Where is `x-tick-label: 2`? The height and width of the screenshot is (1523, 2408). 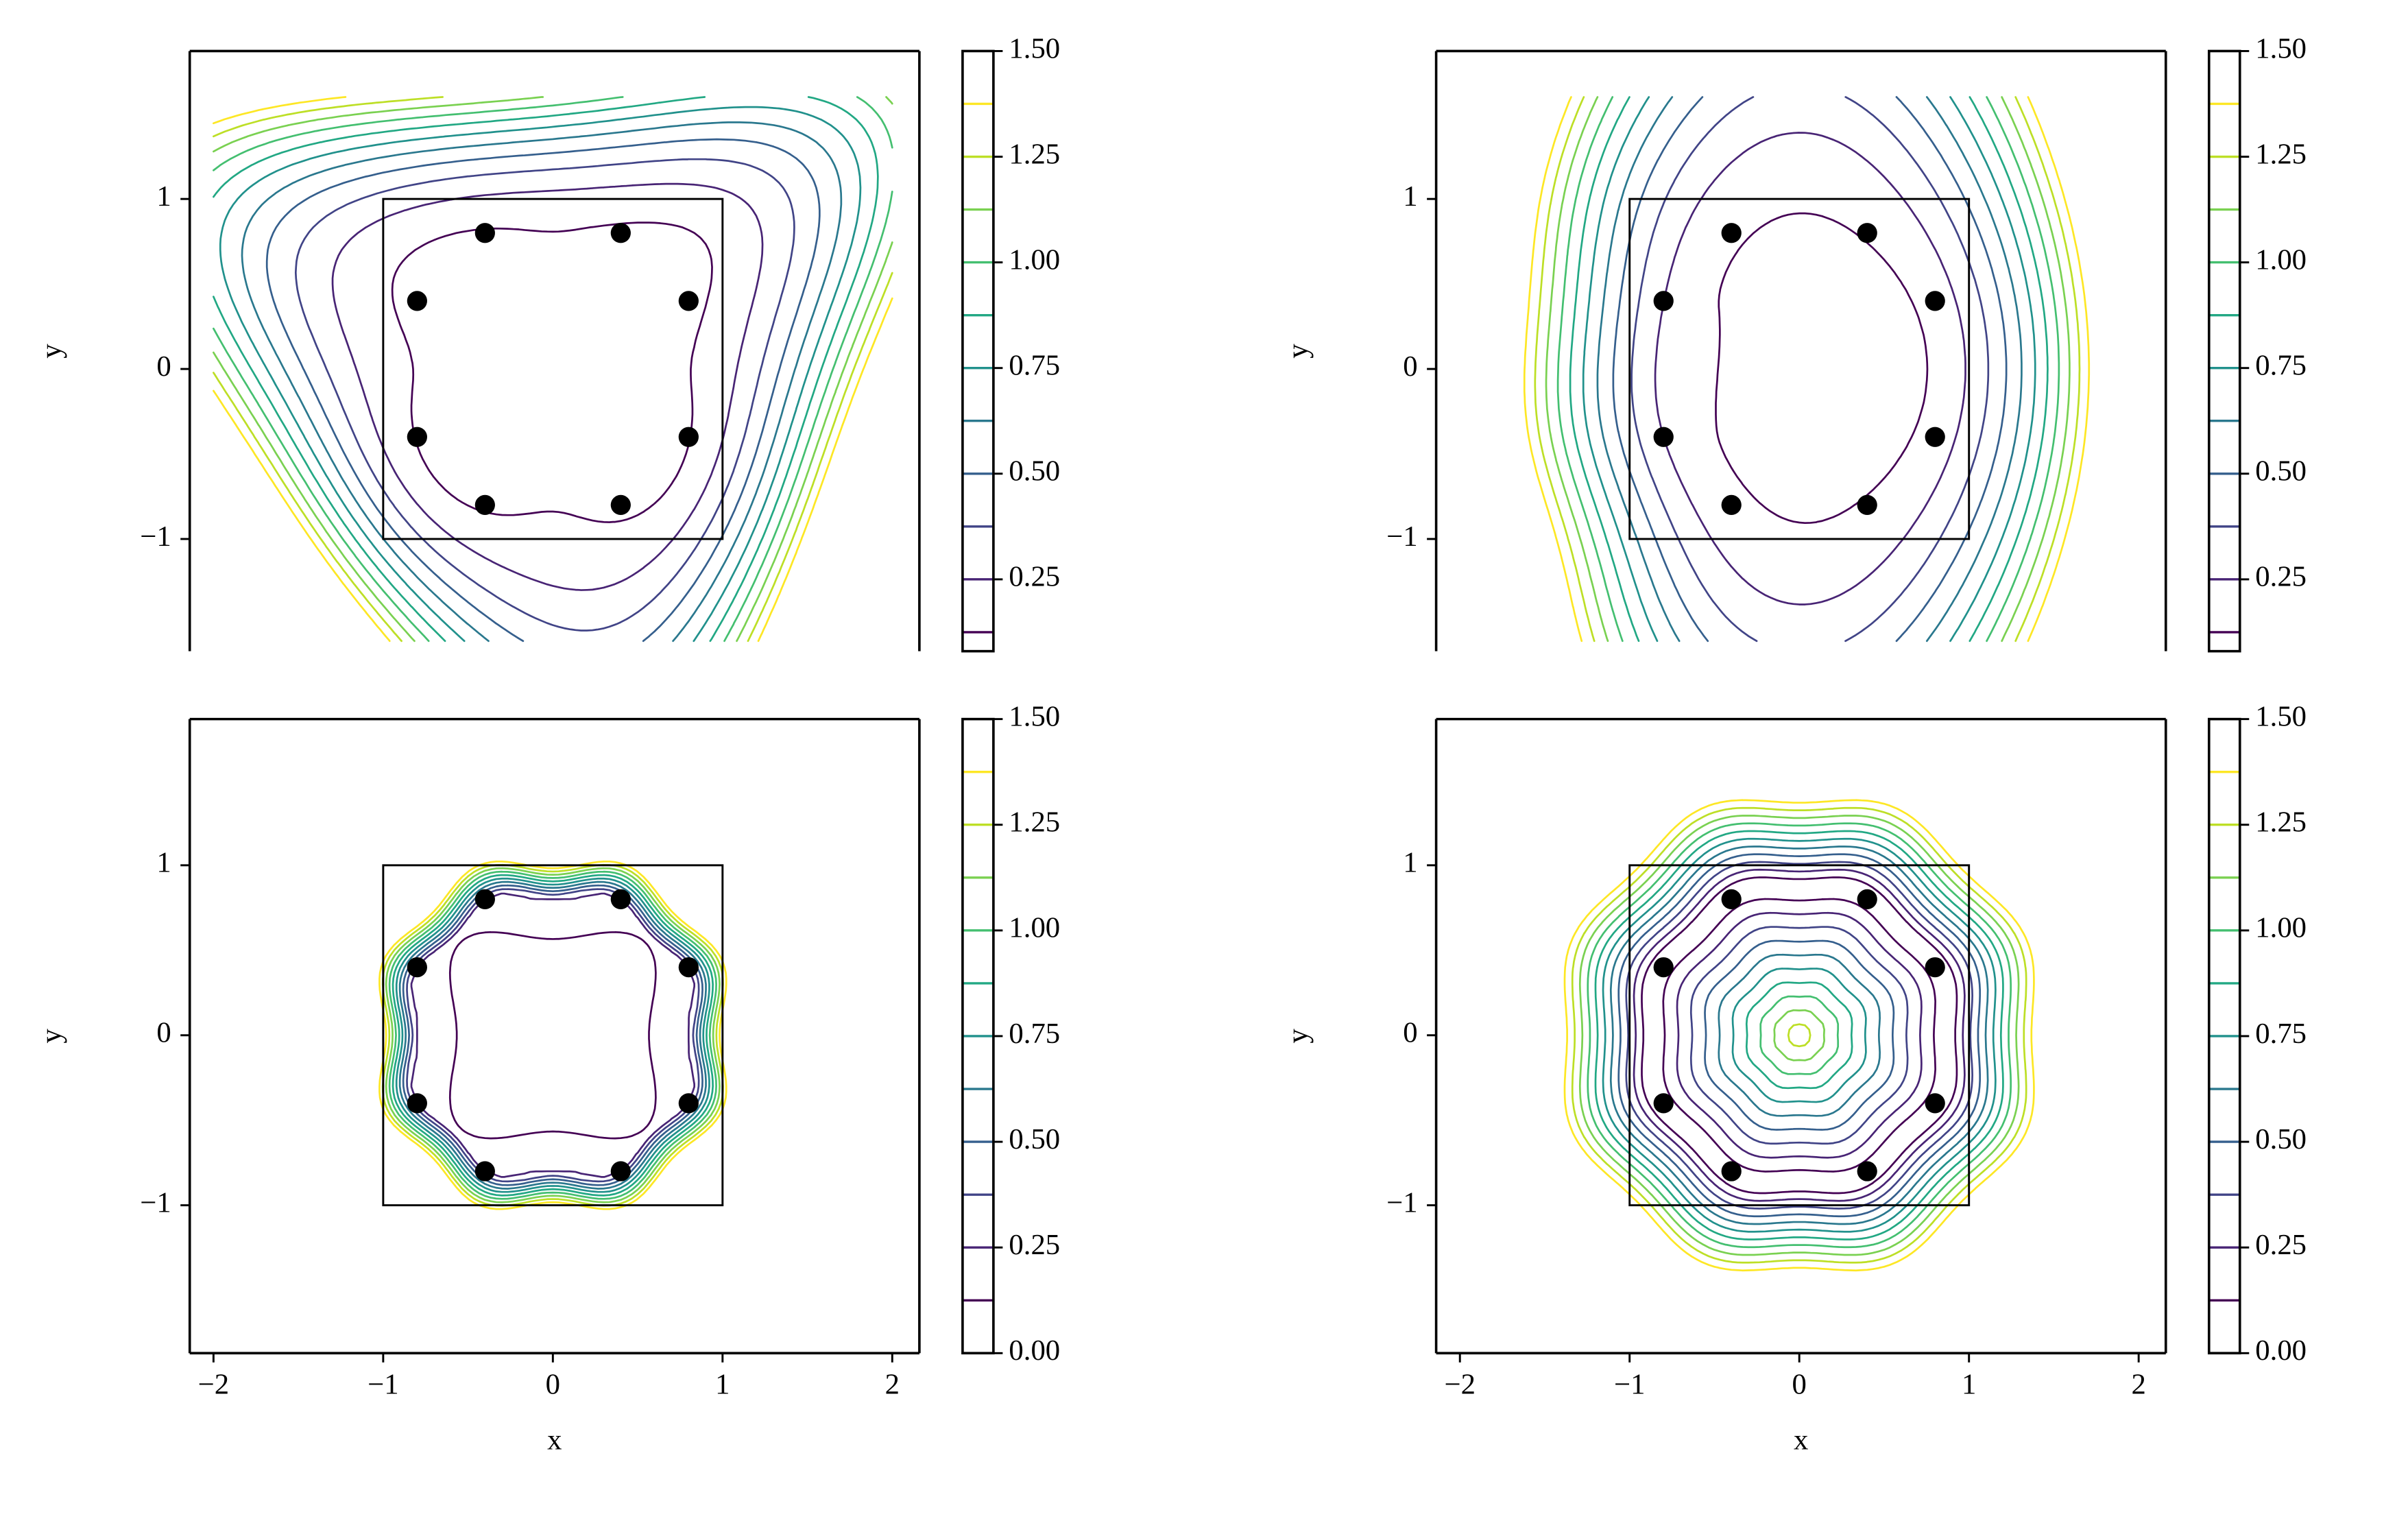 x-tick-label: 2 is located at coordinates (892, 1385).